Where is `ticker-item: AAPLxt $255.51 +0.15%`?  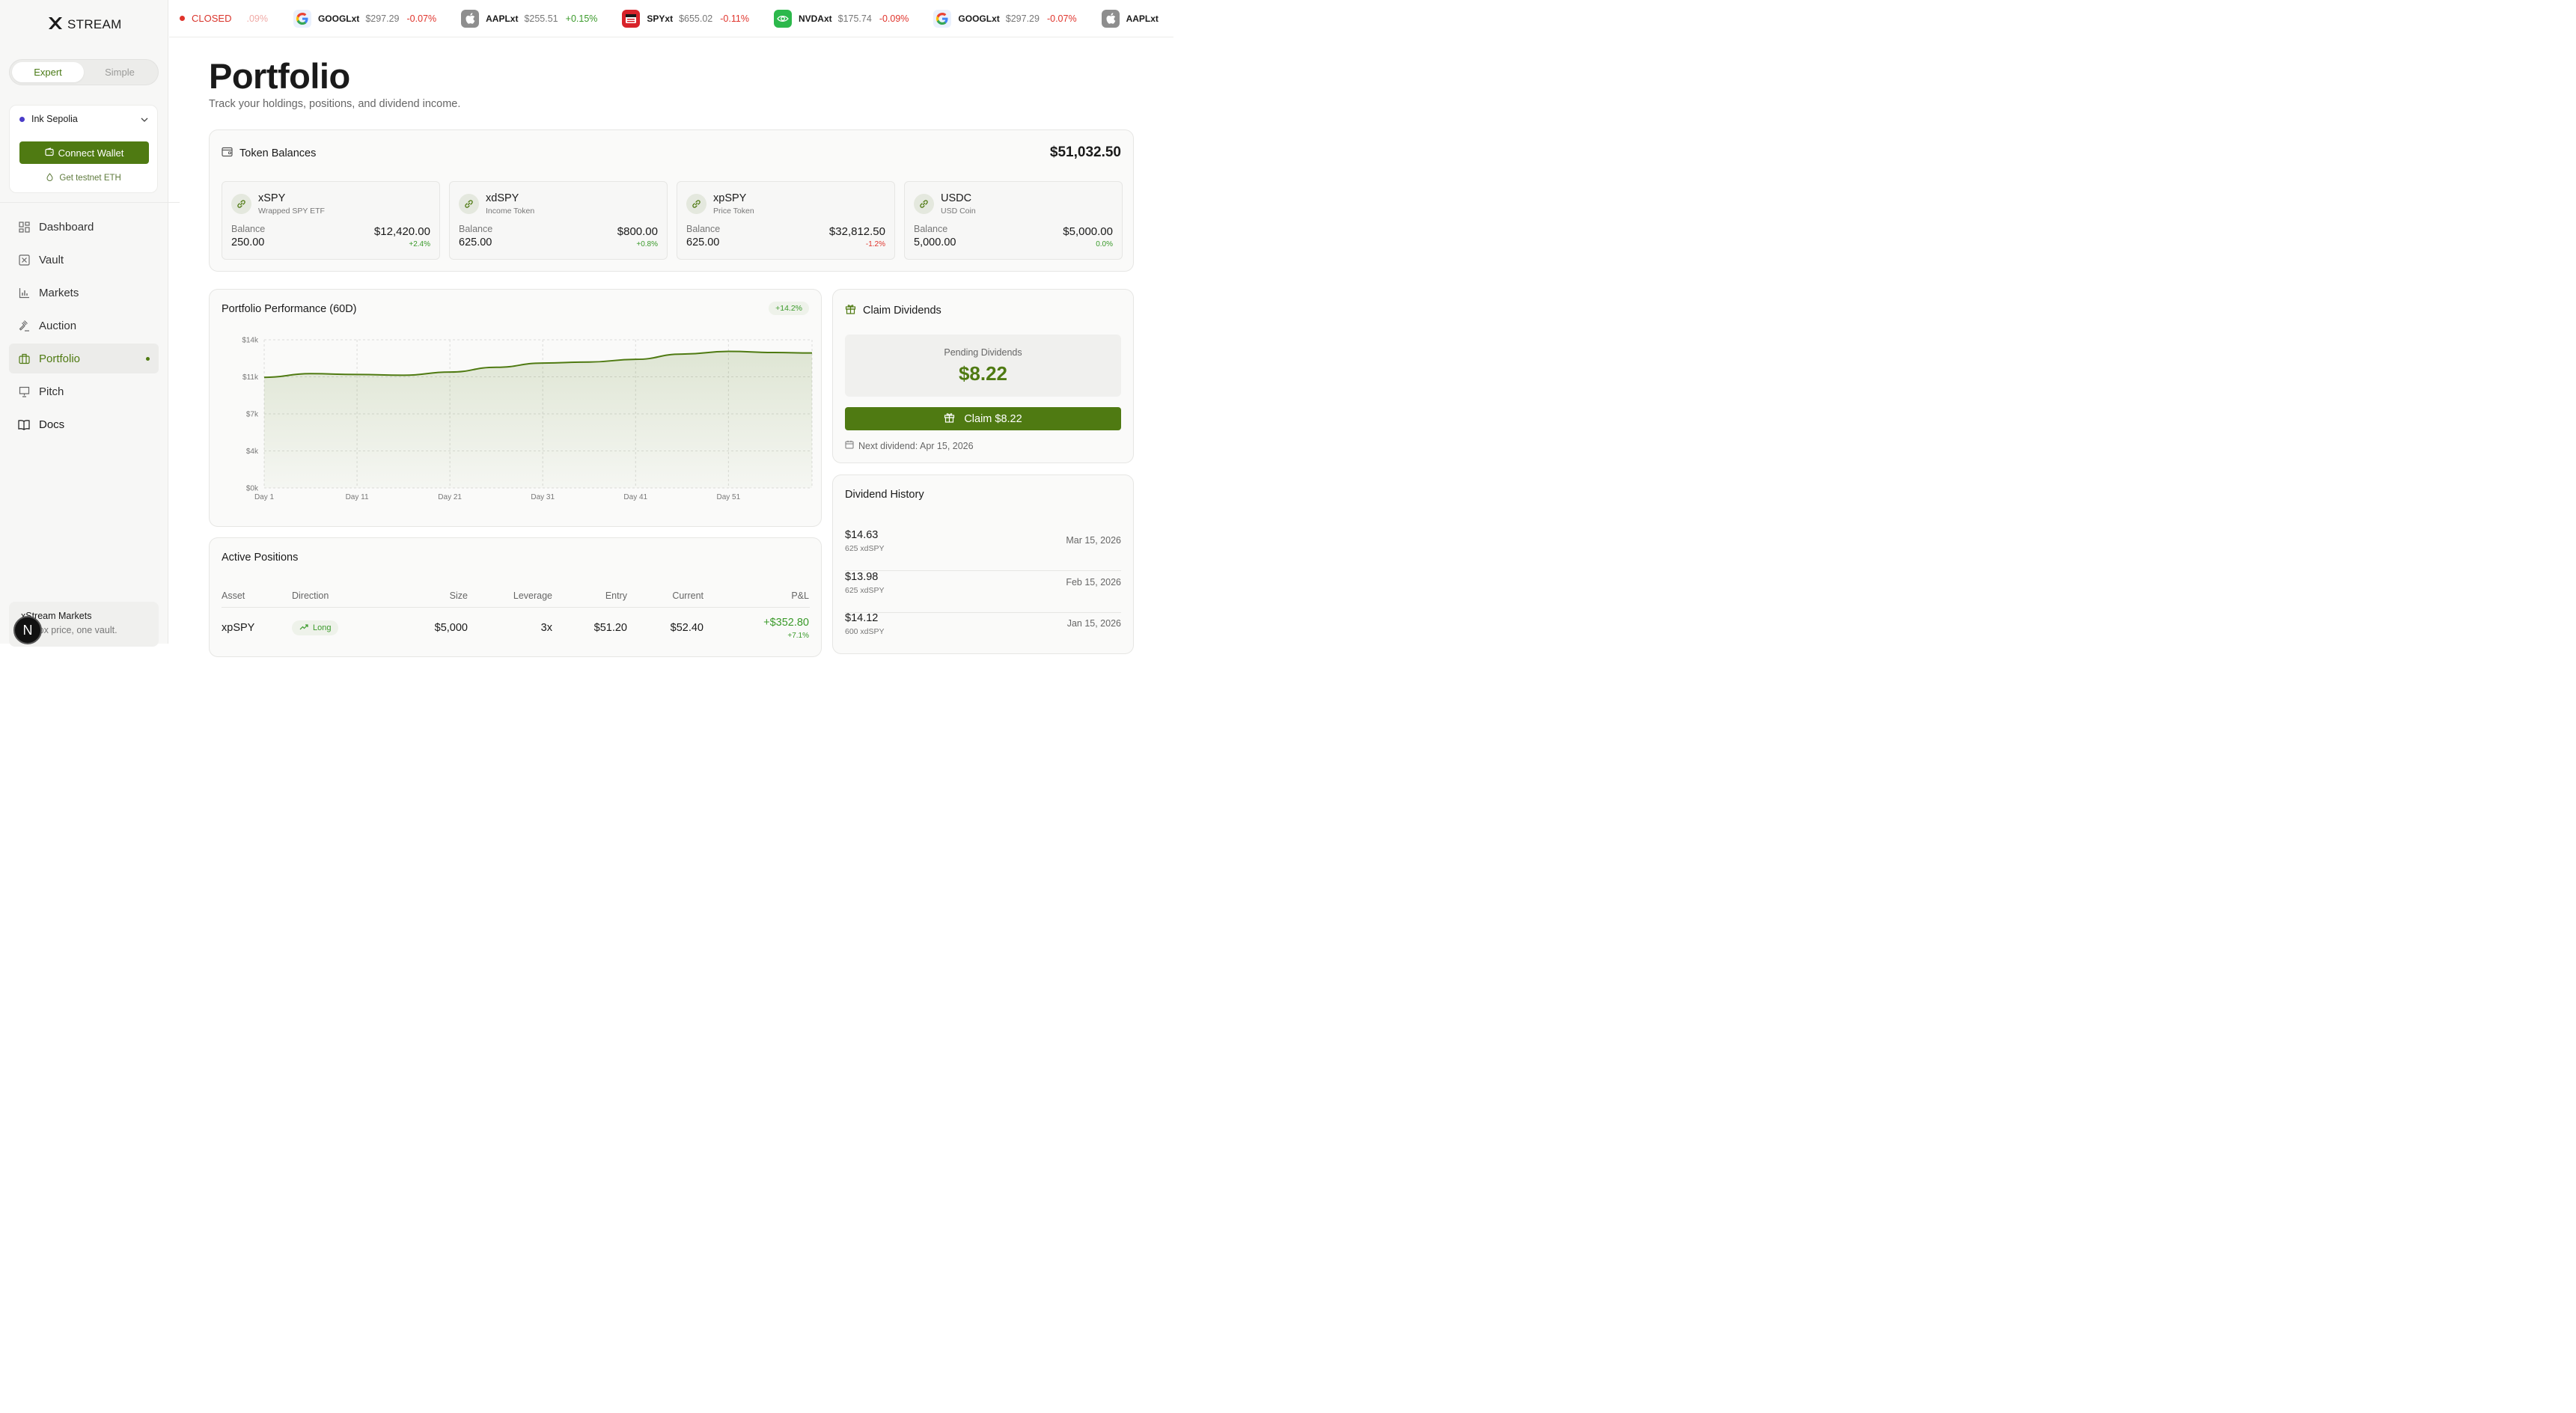
ticker-item: AAPLxt $255.51 +0.15% is located at coordinates (529, 18).